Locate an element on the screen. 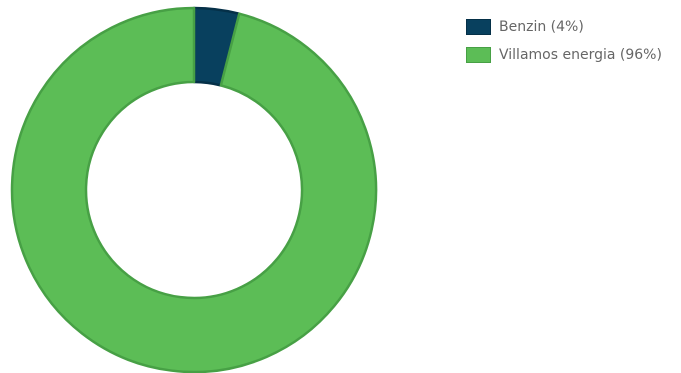 The height and width of the screenshot is (373, 681). legend-label: Villamos energia (96%) is located at coordinates (580, 55).